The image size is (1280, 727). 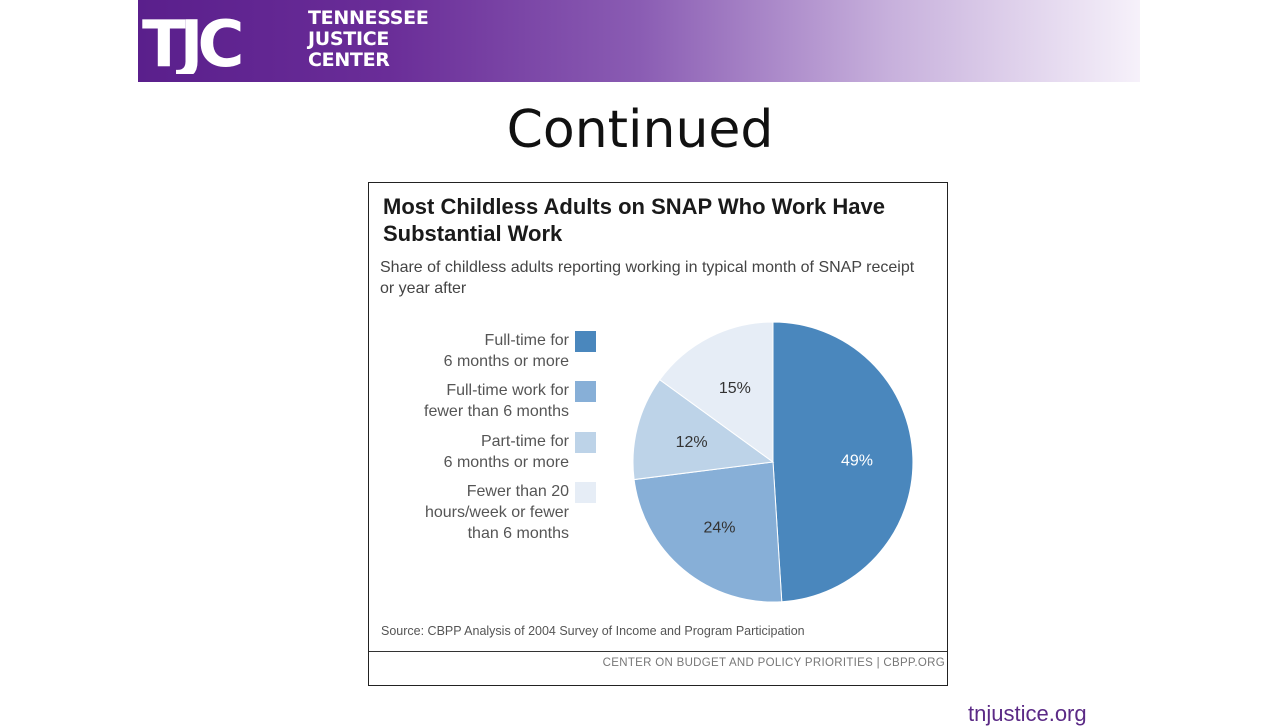 What do you see at coordinates (518, 533) in the screenshot?
I see `legend-label-line: than 6 months` at bounding box center [518, 533].